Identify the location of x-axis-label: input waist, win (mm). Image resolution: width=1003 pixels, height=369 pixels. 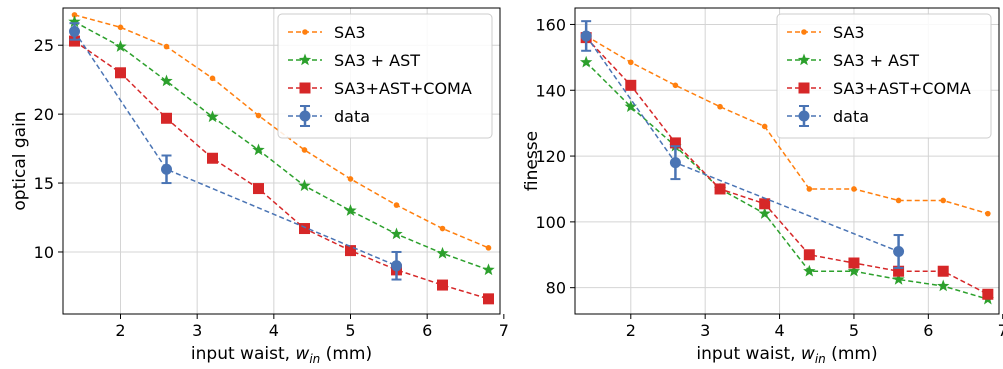
(786, 355).